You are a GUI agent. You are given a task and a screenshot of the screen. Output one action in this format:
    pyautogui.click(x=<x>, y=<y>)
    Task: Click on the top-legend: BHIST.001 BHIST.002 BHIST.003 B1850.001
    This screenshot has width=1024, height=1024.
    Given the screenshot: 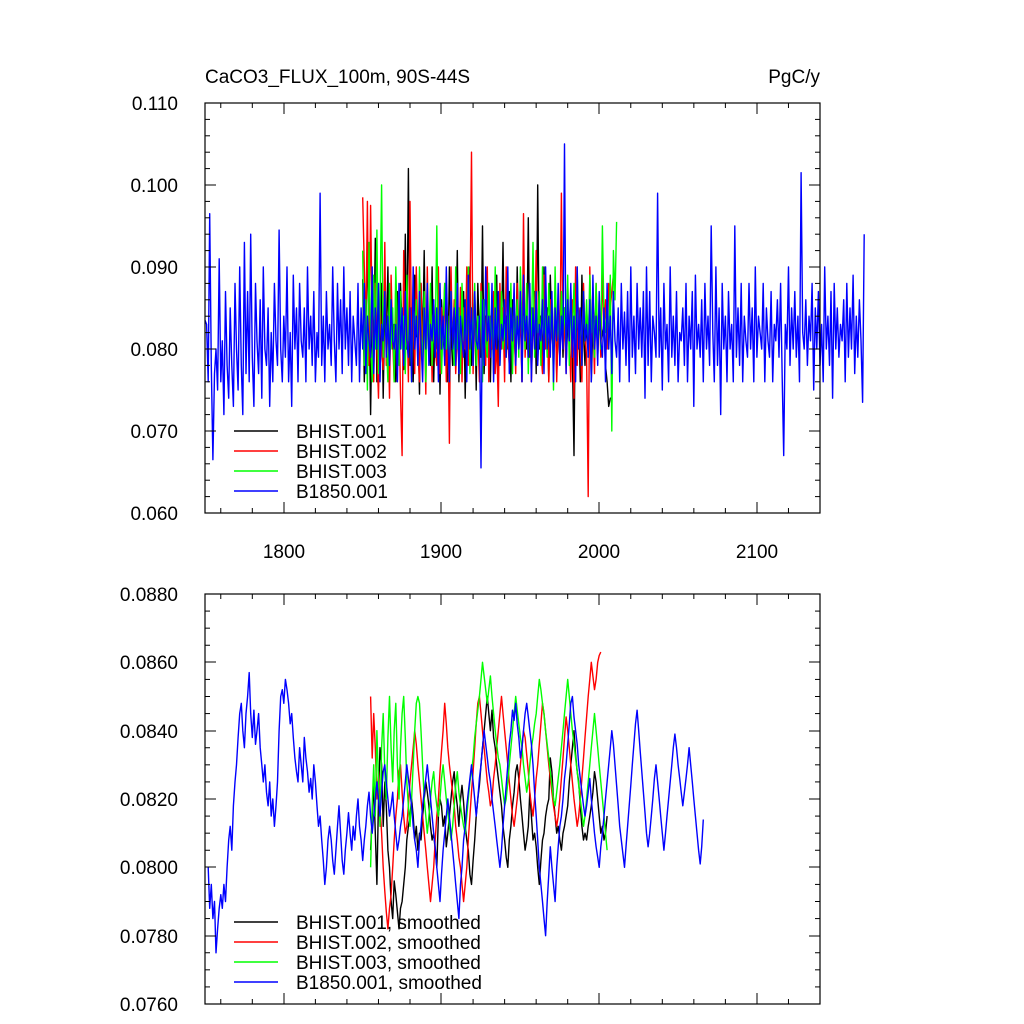 What is the action you would take?
    pyautogui.click(x=311, y=462)
    